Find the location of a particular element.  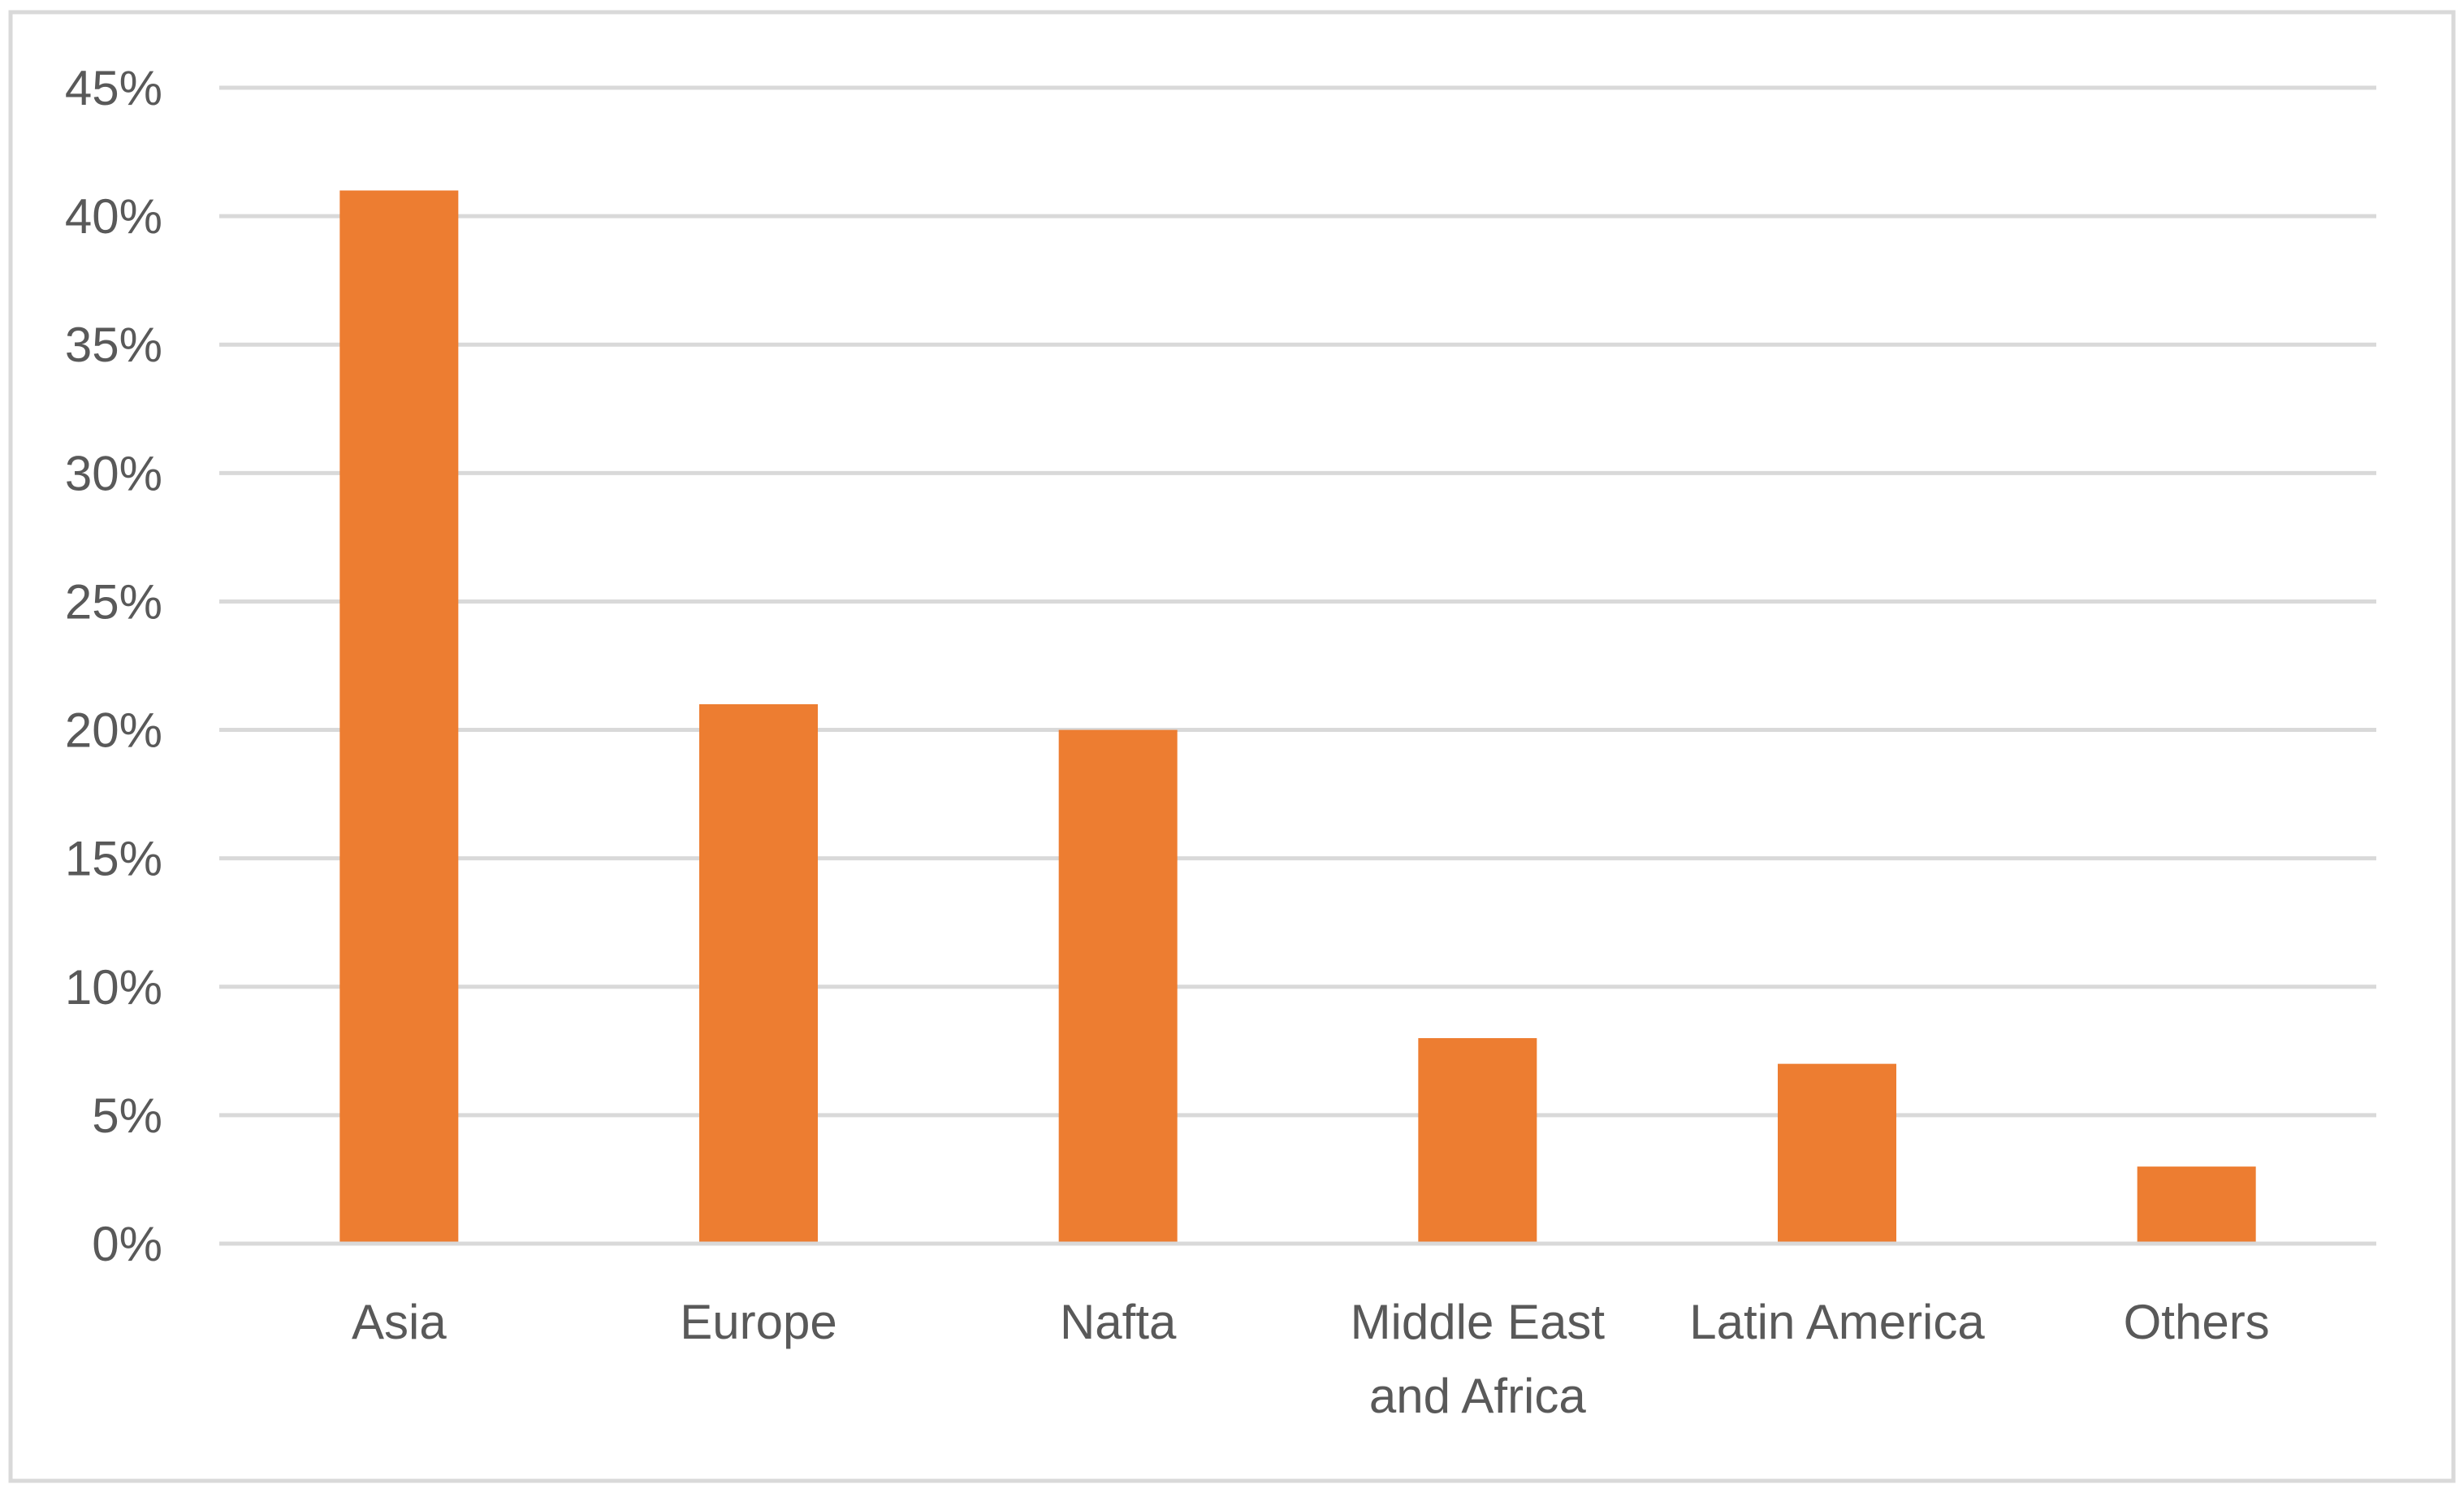

y-tick-label: 0% is located at coordinates (127, 1244).